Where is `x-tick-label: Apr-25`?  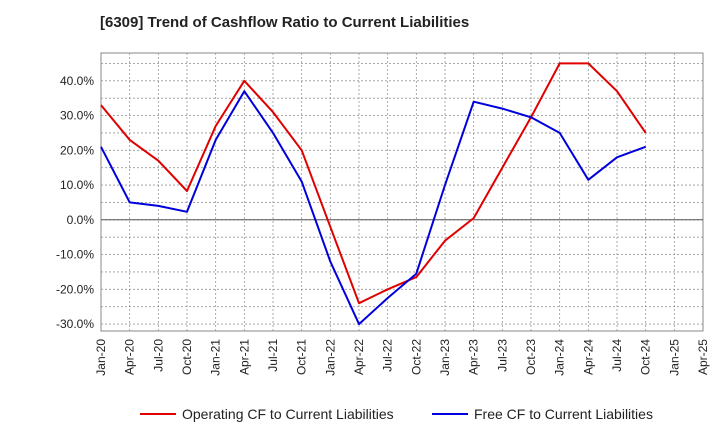 x-tick-label: Apr-25 is located at coordinates (703, 357).